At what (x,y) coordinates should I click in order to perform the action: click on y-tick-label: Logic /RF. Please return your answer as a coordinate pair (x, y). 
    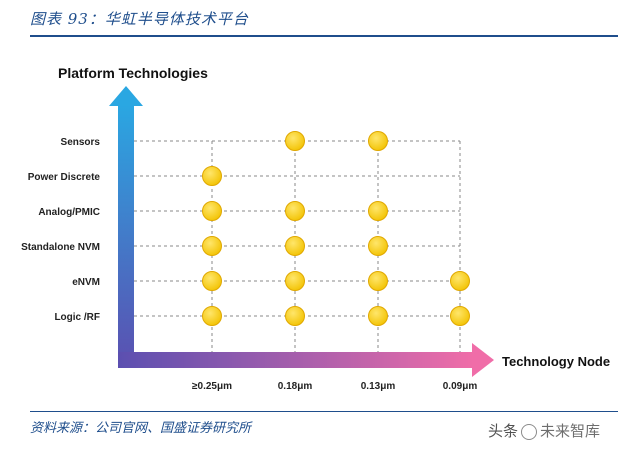
    Looking at the image, I should click on (77, 317).